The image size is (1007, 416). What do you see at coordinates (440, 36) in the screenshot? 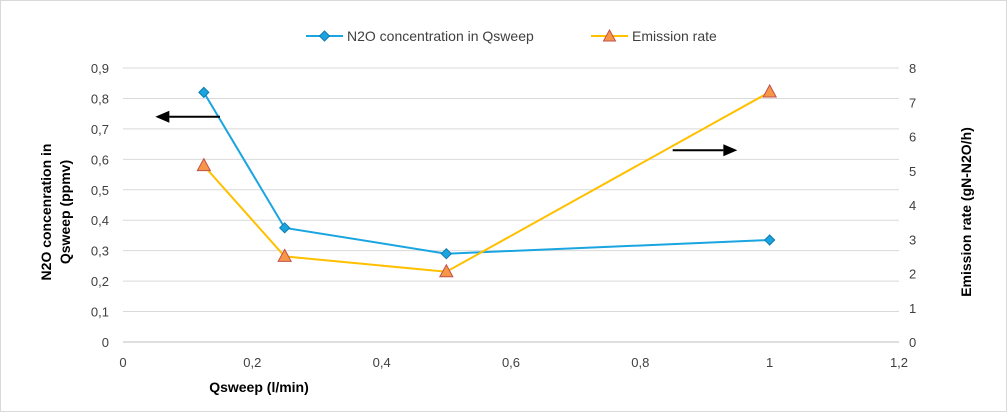
I see `legend-label-n2o: N2O concentration in Qsweep` at bounding box center [440, 36].